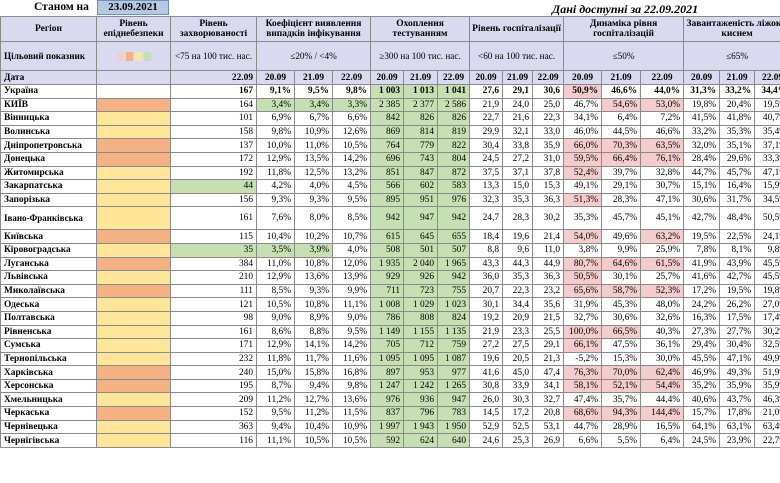 Image resolution: width=780 pixels, height=483 pixels. What do you see at coordinates (421, 440) in the screenshot?
I see `testing-value: 624` at bounding box center [421, 440].